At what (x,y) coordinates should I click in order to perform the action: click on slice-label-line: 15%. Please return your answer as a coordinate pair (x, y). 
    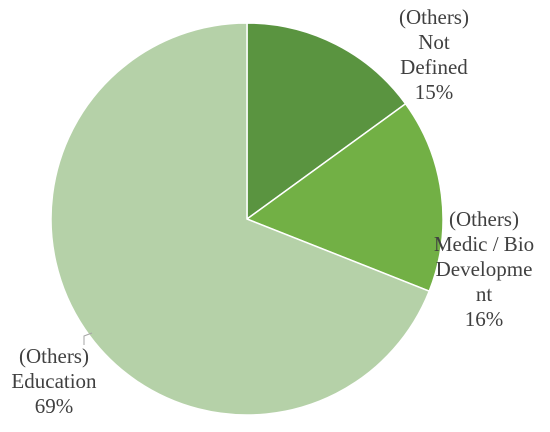
    Looking at the image, I should click on (434, 92).